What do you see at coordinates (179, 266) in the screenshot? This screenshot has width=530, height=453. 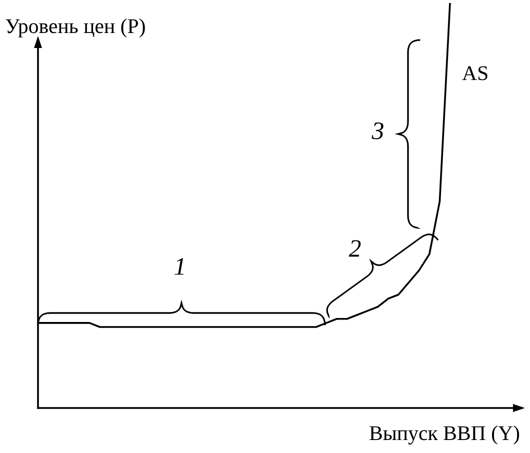 I see `annotation: 1` at bounding box center [179, 266].